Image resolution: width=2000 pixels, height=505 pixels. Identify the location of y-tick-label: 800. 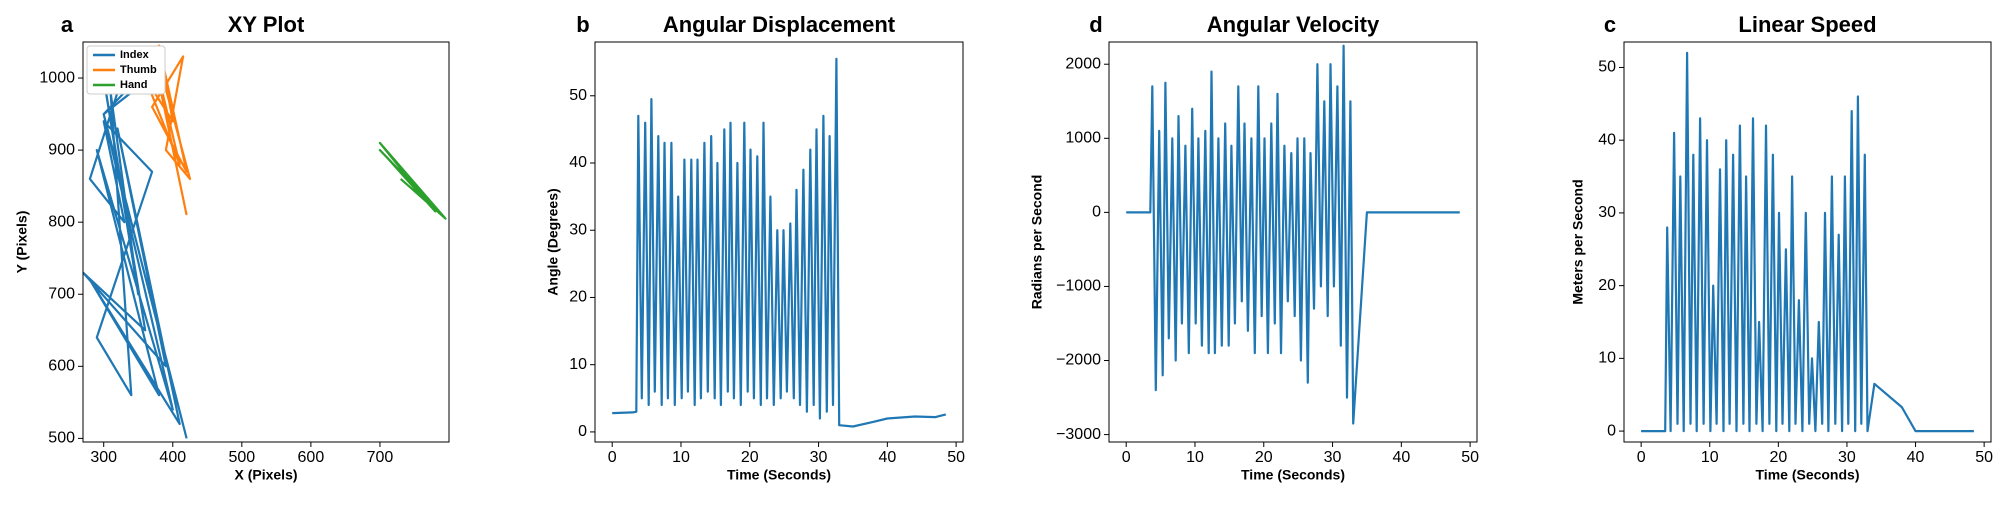
(61, 221).